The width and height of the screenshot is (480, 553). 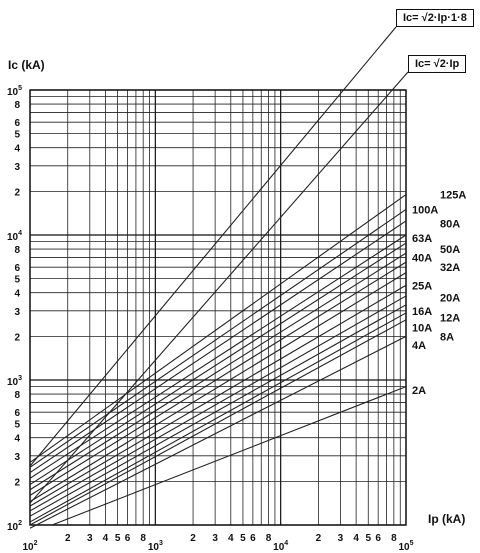 I want to click on curve-label-12a: 12A, so click(x=450, y=318).